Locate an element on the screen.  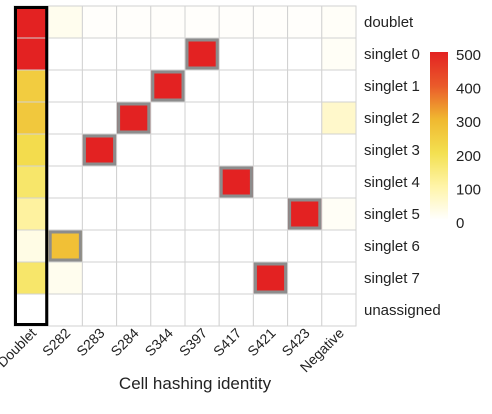
row-label: singlet 7 is located at coordinates (392, 278).